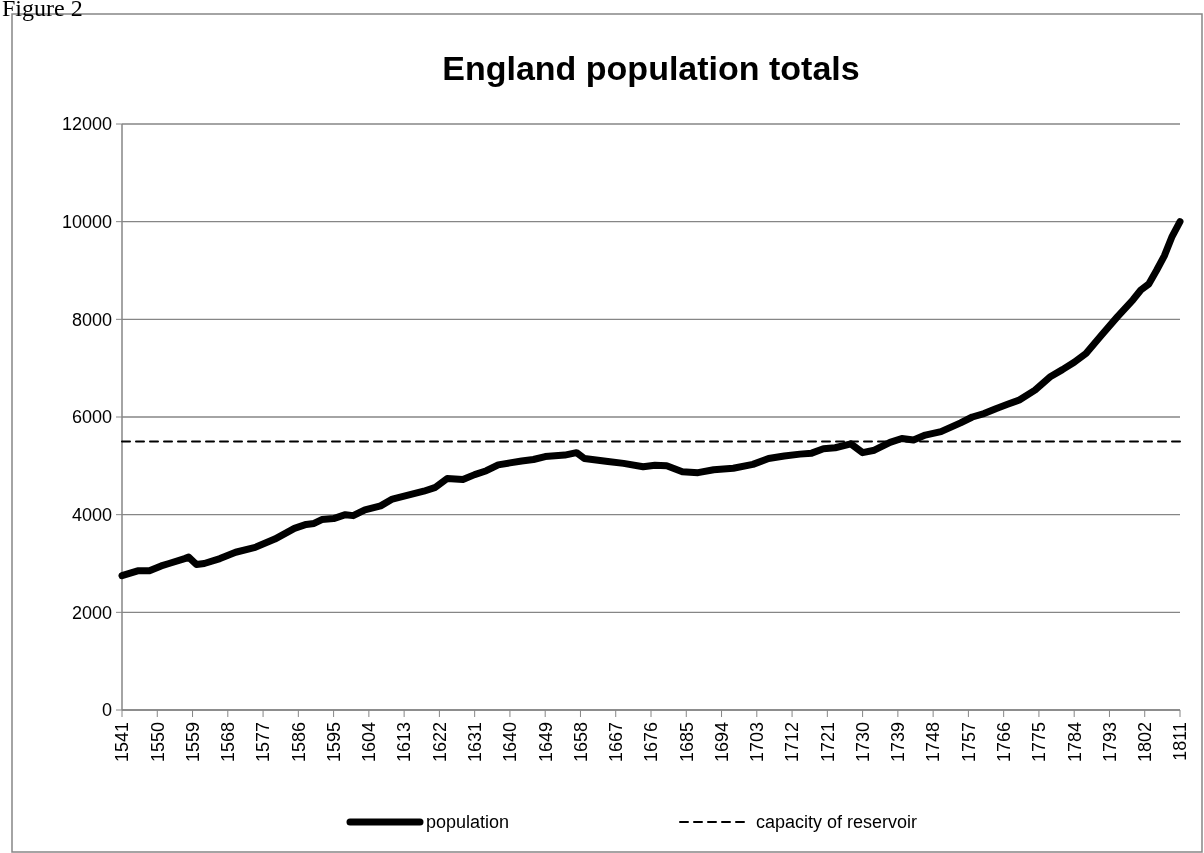 Image resolution: width=1204 pixels, height=853 pixels. What do you see at coordinates (1109, 742) in the screenshot?
I see `x-tick-label: 1793` at bounding box center [1109, 742].